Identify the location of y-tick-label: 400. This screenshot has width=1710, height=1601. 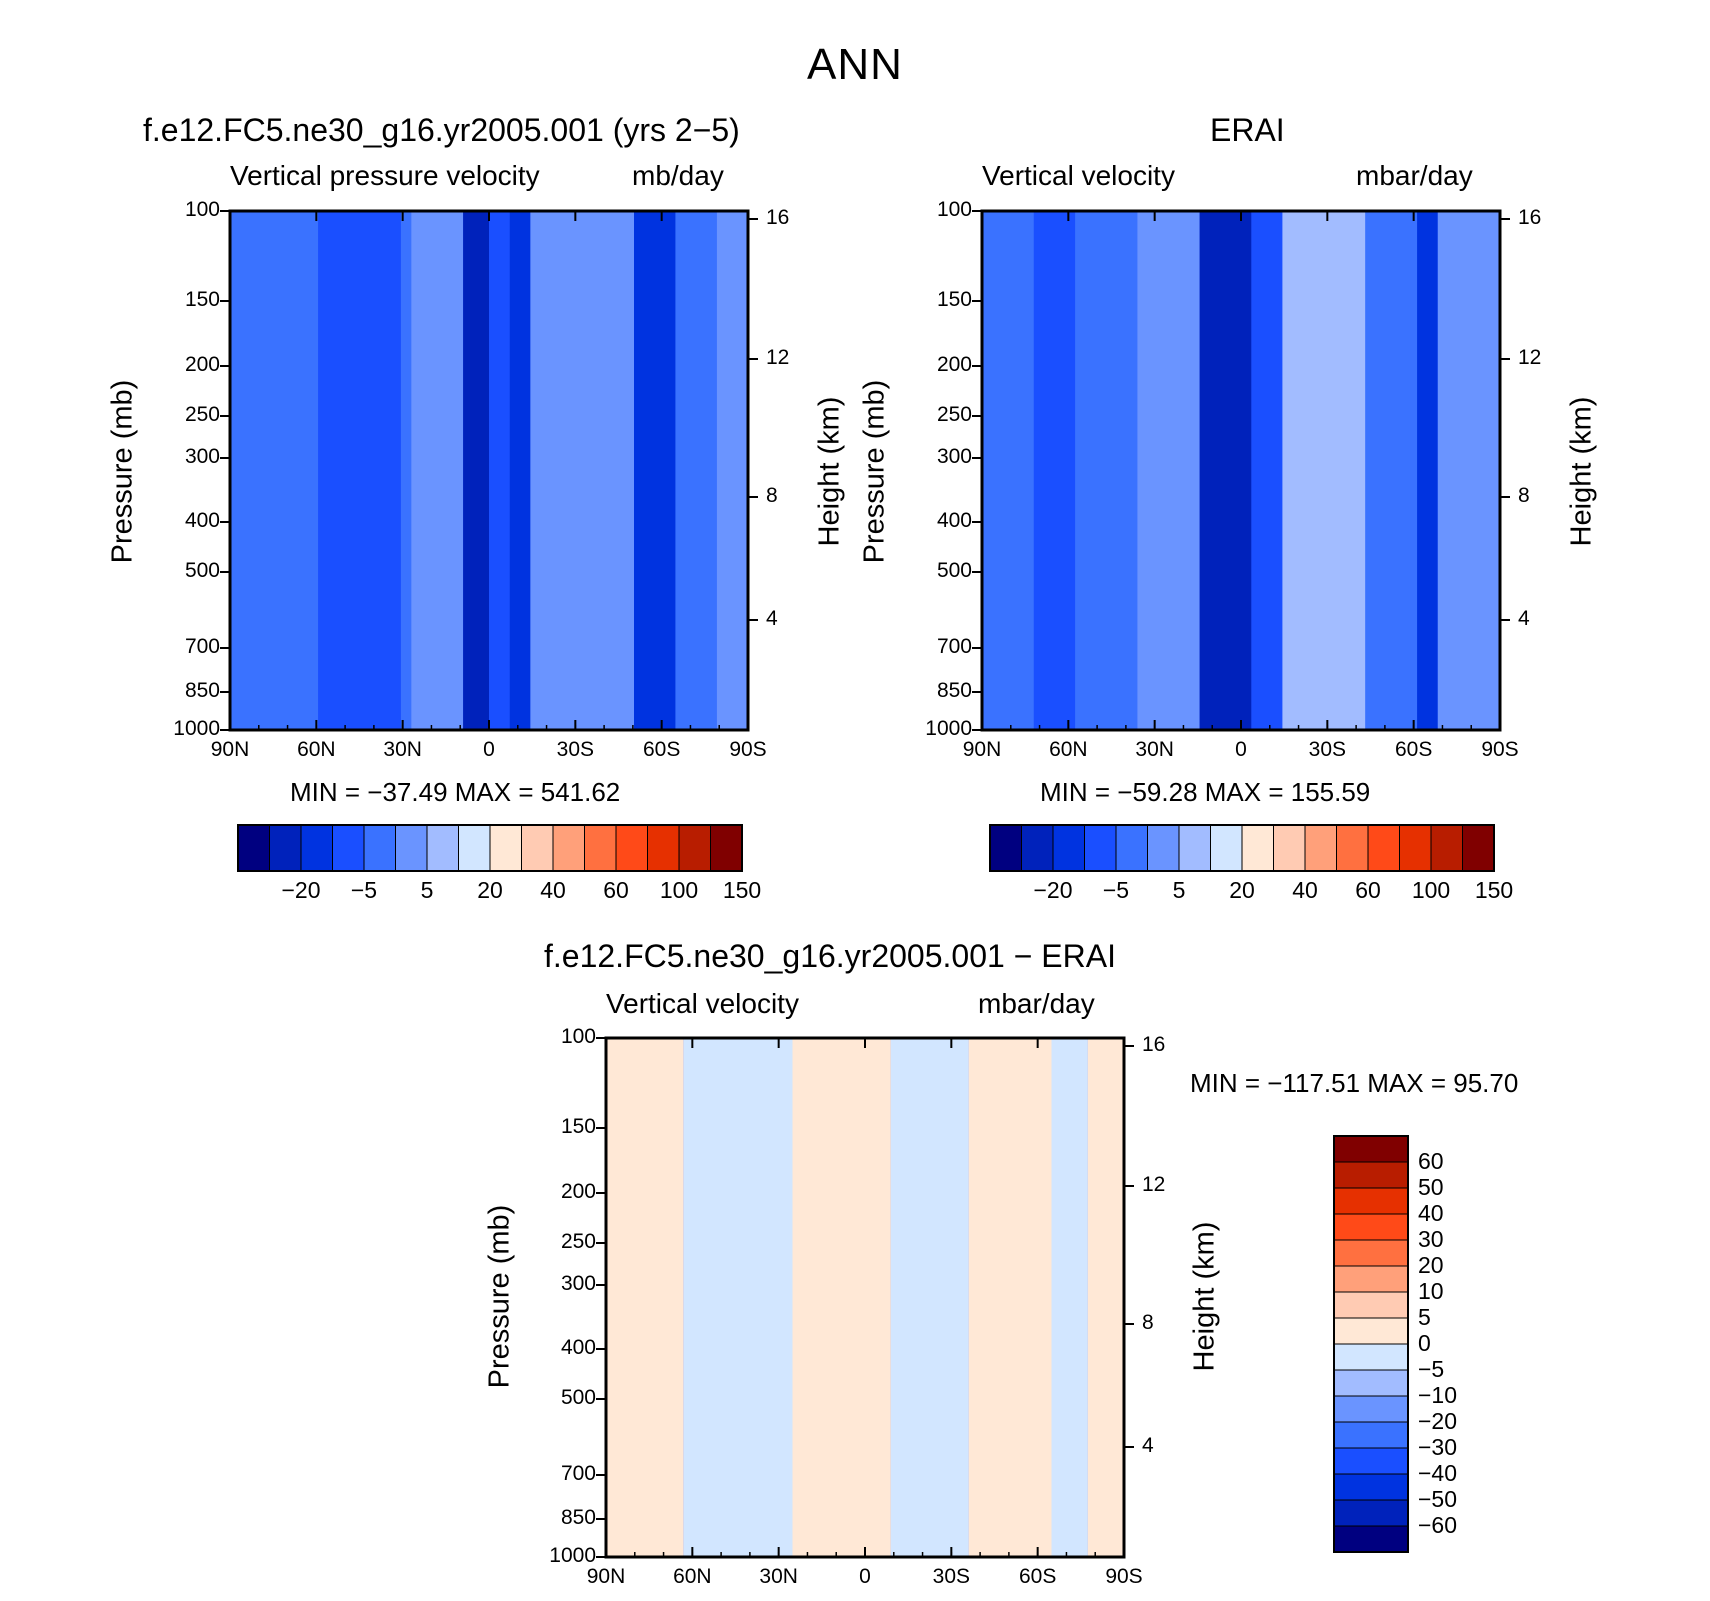
(202, 520).